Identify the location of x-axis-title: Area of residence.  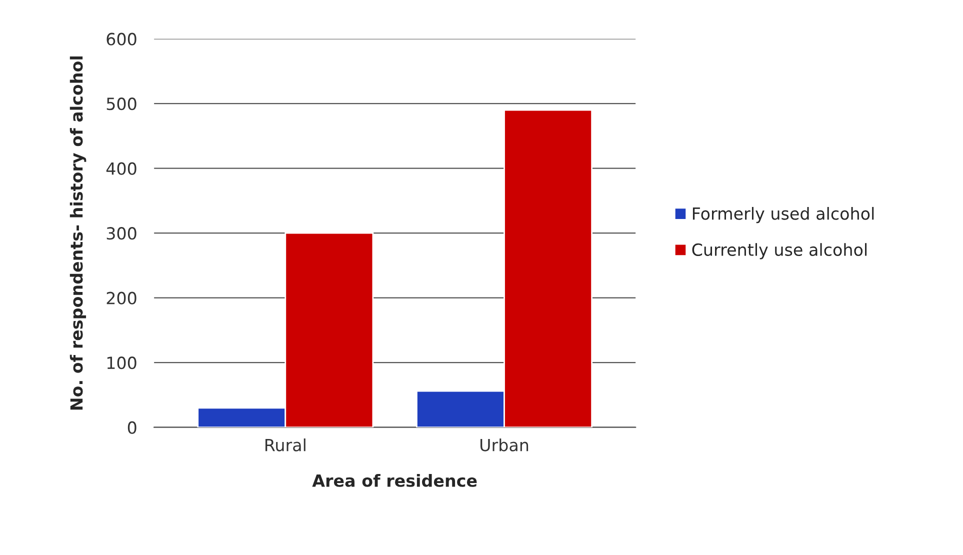
(394, 480).